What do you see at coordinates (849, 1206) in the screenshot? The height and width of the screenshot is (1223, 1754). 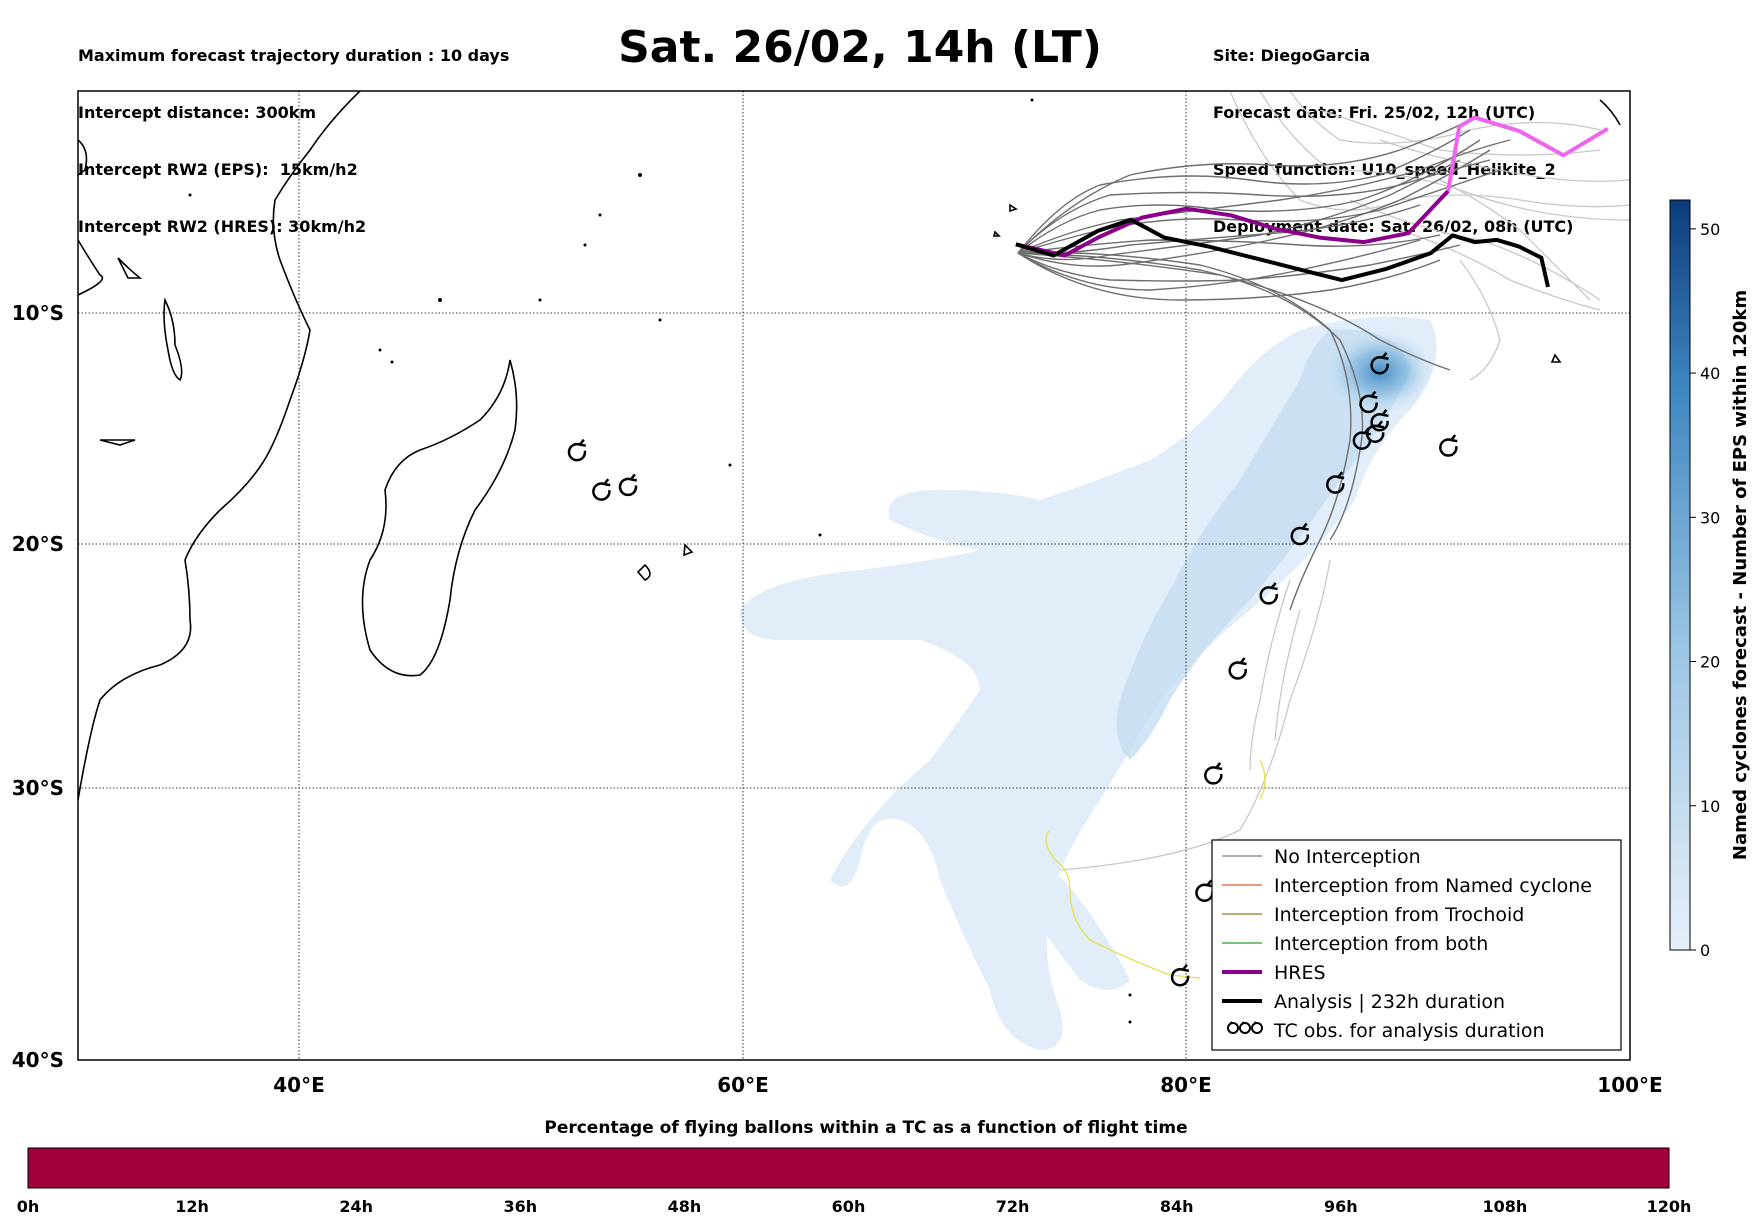 I see `bottom-colorbar-tick-label: 60h` at bounding box center [849, 1206].